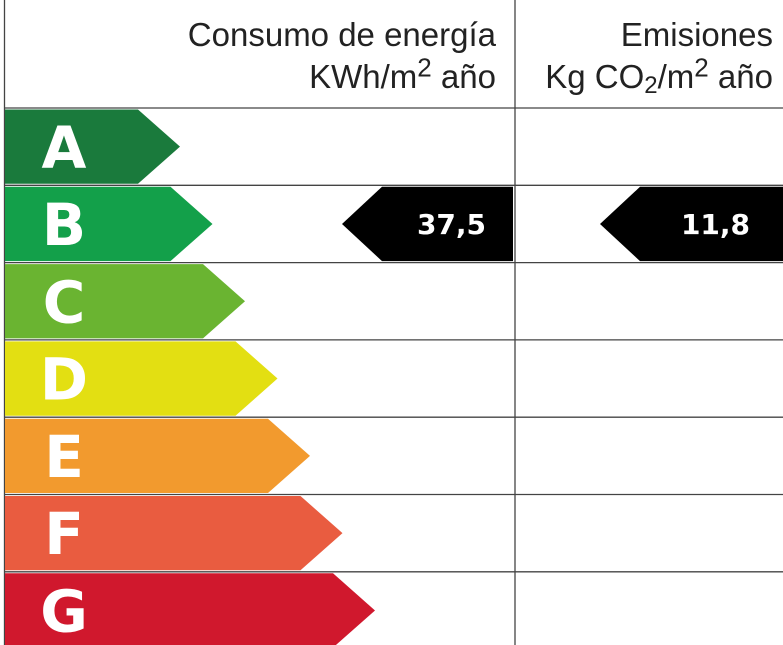 The height and width of the screenshot is (645, 783). What do you see at coordinates (64, 302) in the screenshot?
I see `rating-letter-c: C` at bounding box center [64, 302].